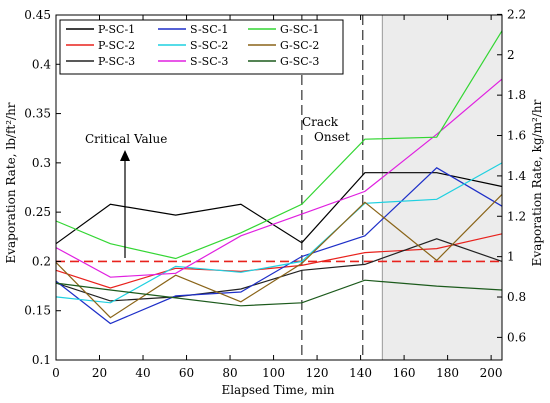 Image resolution: width=550 pixels, height=403 pixels. What do you see at coordinates (511, 257) in the screenshot?
I see `y2-tick-label: 1` at bounding box center [511, 257].